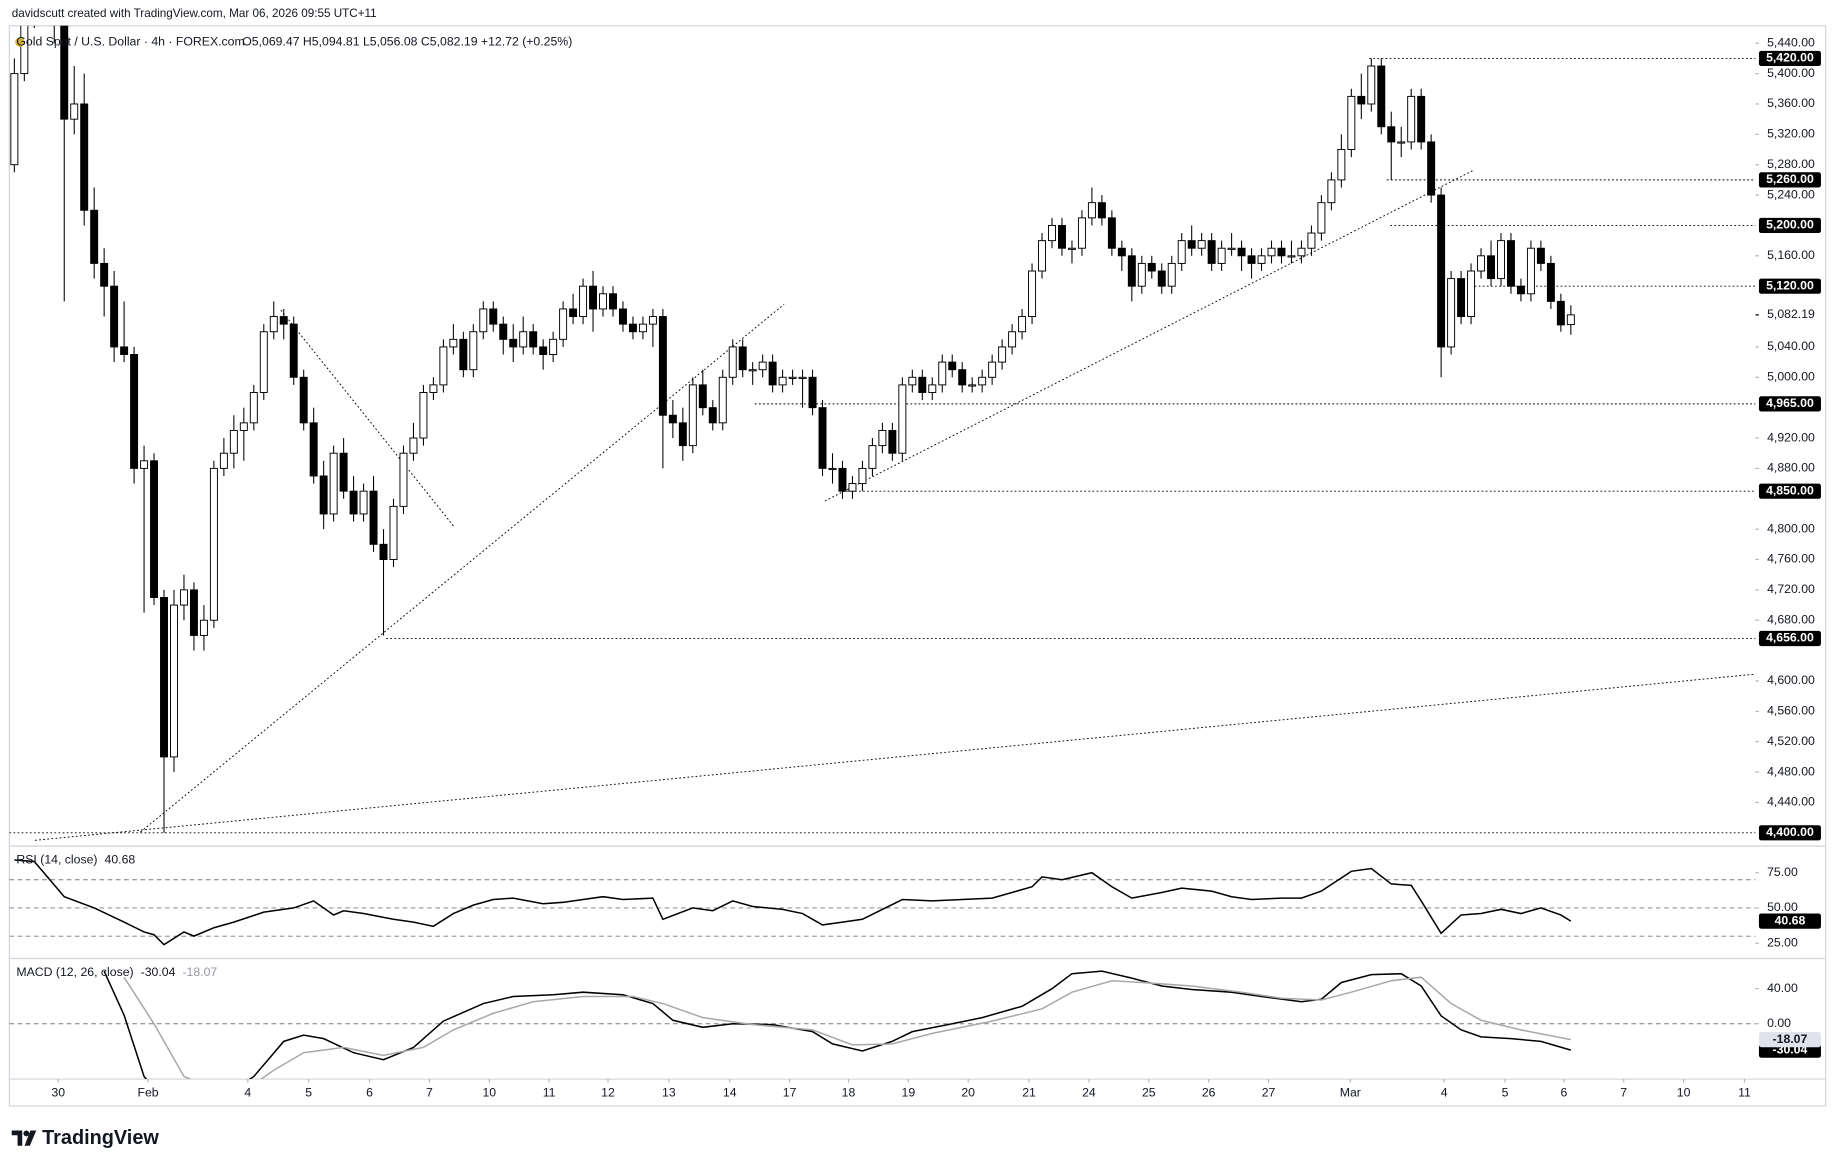  I want to click on y-tick-label: 4,720.00, so click(1791, 589).